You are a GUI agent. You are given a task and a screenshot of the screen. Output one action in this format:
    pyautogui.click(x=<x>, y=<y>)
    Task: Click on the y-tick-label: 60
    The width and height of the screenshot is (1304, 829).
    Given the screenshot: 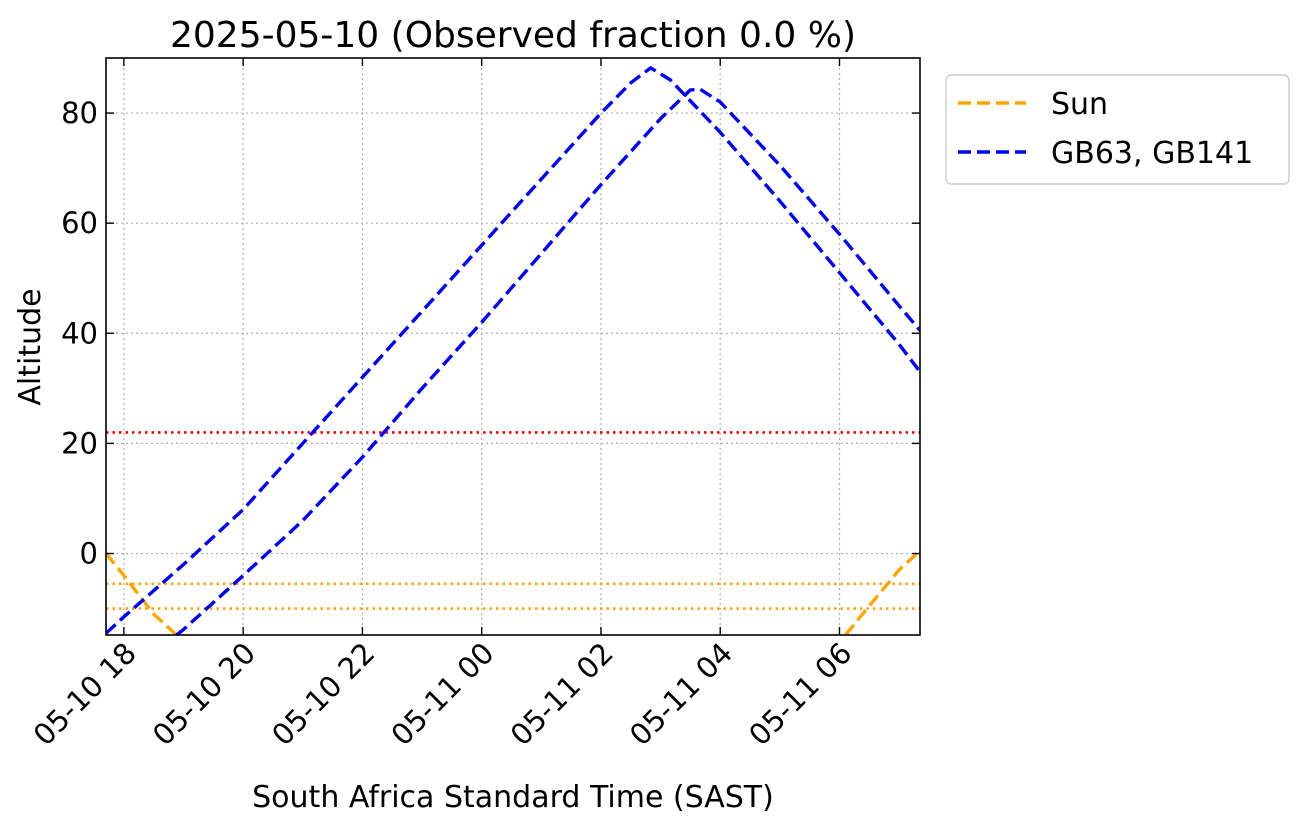 What is the action you would take?
    pyautogui.click(x=79, y=223)
    